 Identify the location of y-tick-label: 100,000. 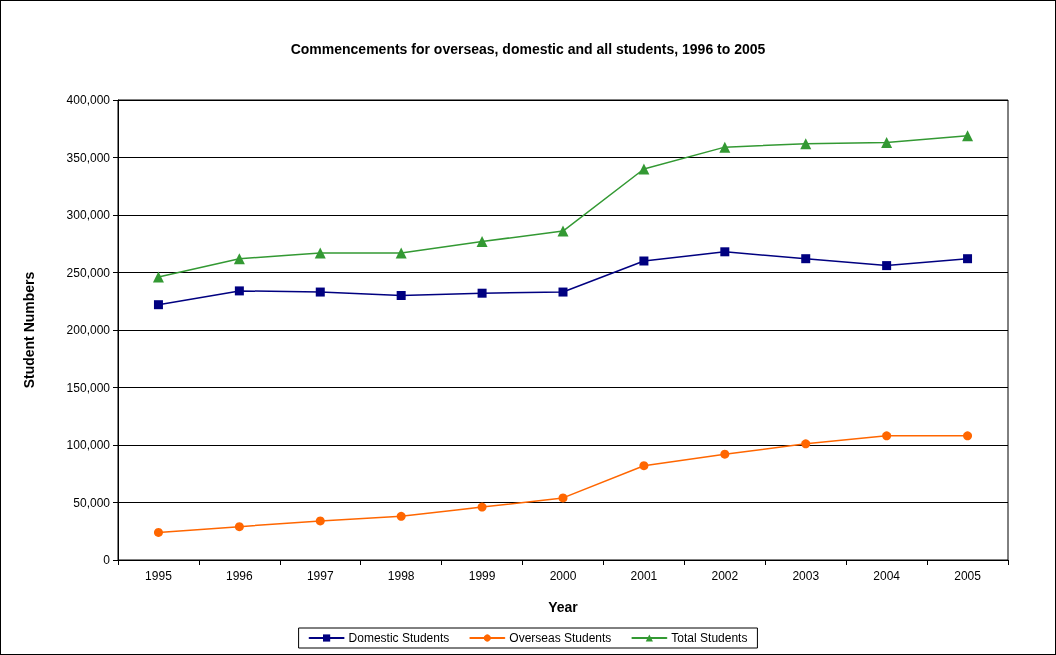
(88, 445).